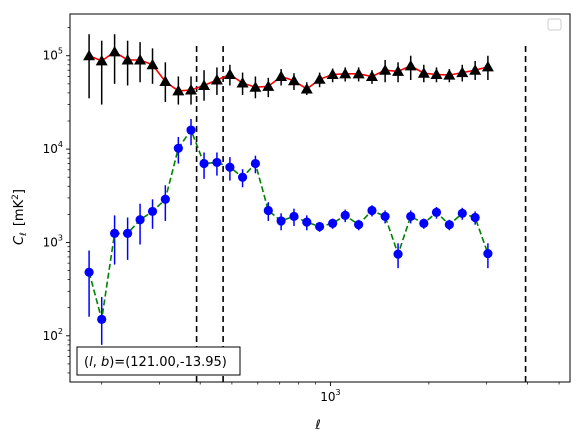 The height and width of the screenshot is (446, 580). What do you see at coordinates (53, 55) in the screenshot?
I see `y-tick-label: 10⁵` at bounding box center [53, 55].